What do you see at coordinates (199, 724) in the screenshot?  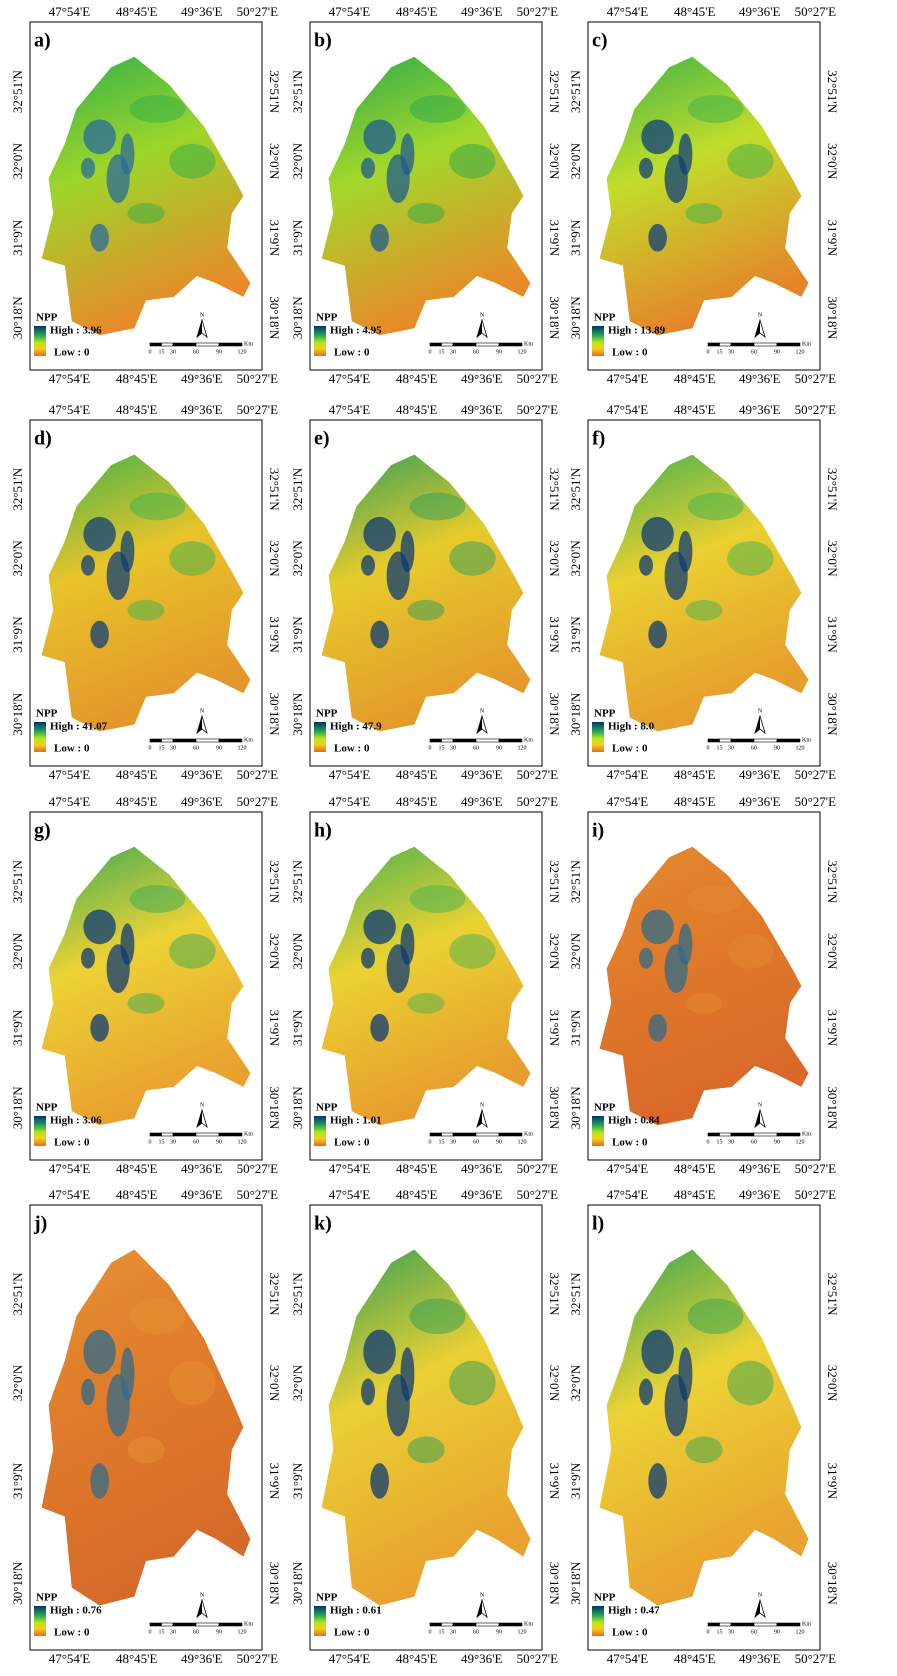 I see `north-arrow-half` at bounding box center [199, 724].